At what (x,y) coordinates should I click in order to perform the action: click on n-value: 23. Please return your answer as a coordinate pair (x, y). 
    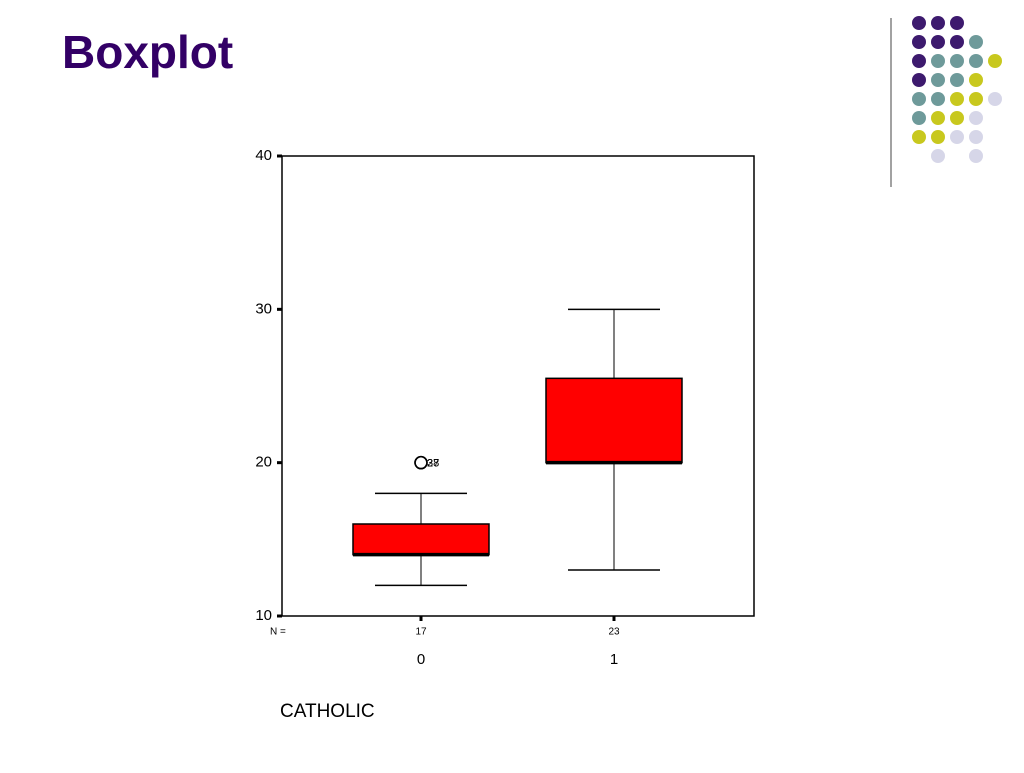
    Looking at the image, I should click on (614, 632).